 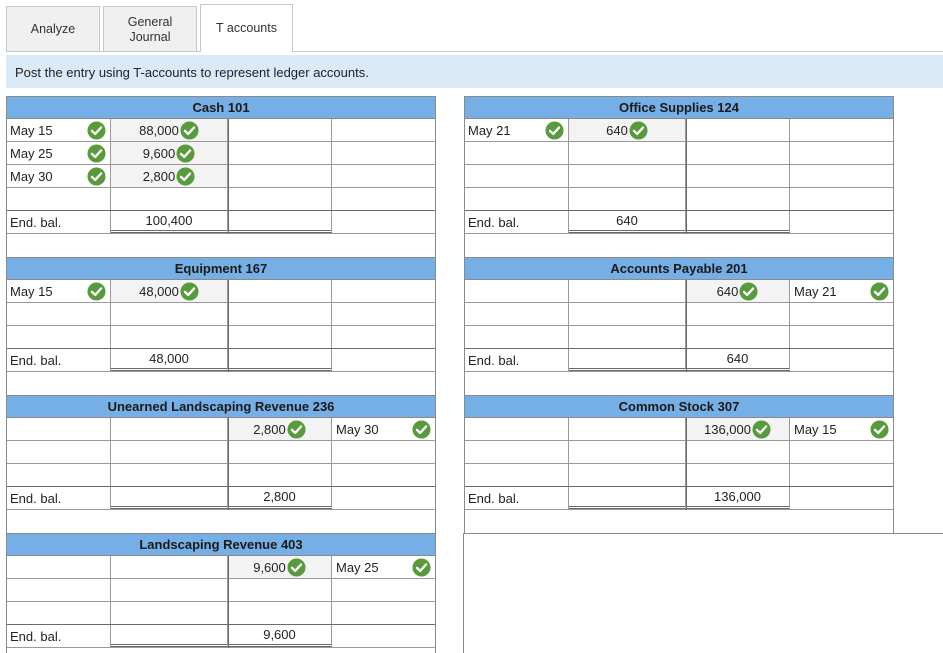 I want to click on debit-date-cell: May 21, so click(x=517, y=130).